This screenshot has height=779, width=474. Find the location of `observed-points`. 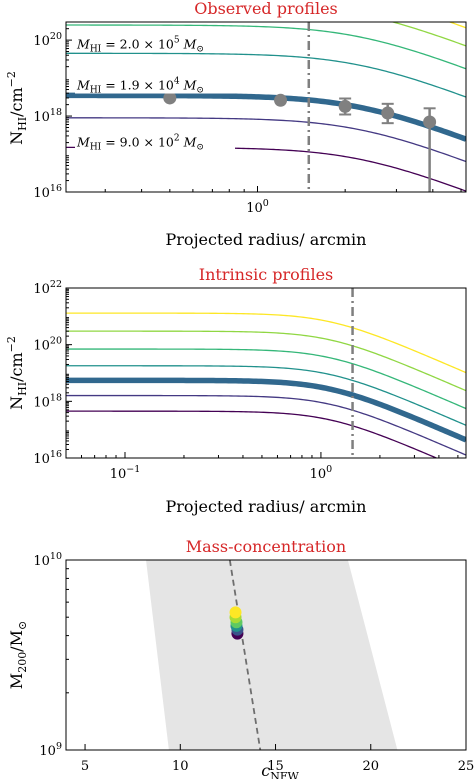

observed-points is located at coordinates (300, 141).